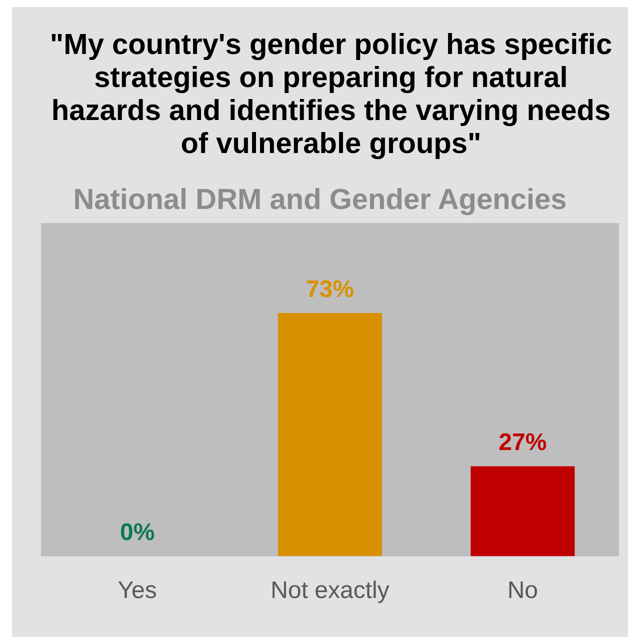  Describe the element at coordinates (522, 590) in the screenshot. I see `x-tick-label: No` at that location.